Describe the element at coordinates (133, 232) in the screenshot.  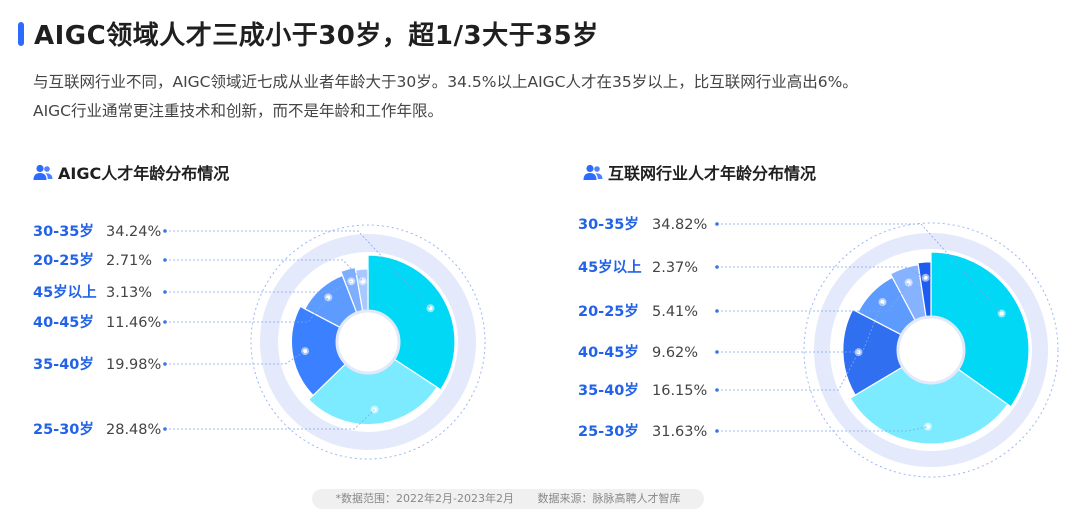
I see `data-label: 34.24%` at that location.